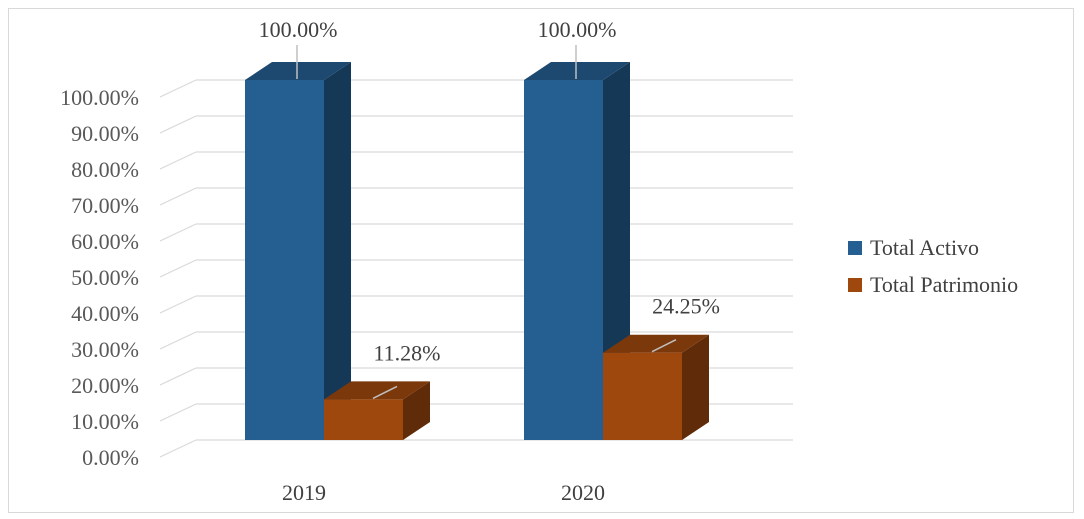  What do you see at coordinates (105, 133) in the screenshot?
I see `y-tick-label: 90.00%` at bounding box center [105, 133].